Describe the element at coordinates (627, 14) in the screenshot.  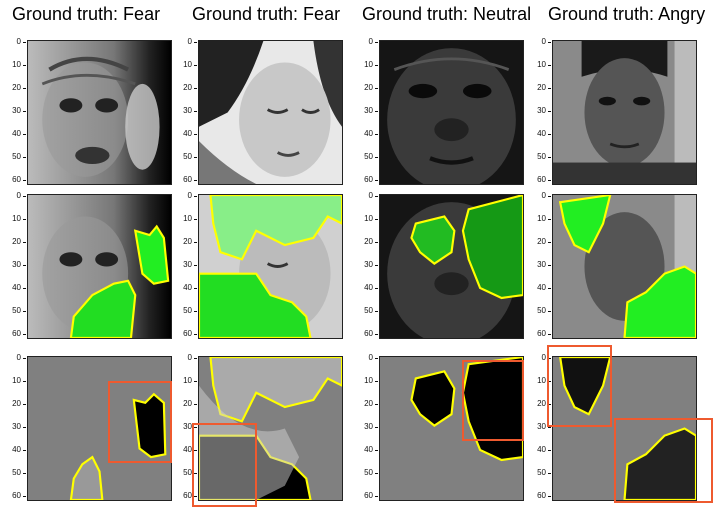
I see `column-title-4: Ground truth: Angry` at that location.